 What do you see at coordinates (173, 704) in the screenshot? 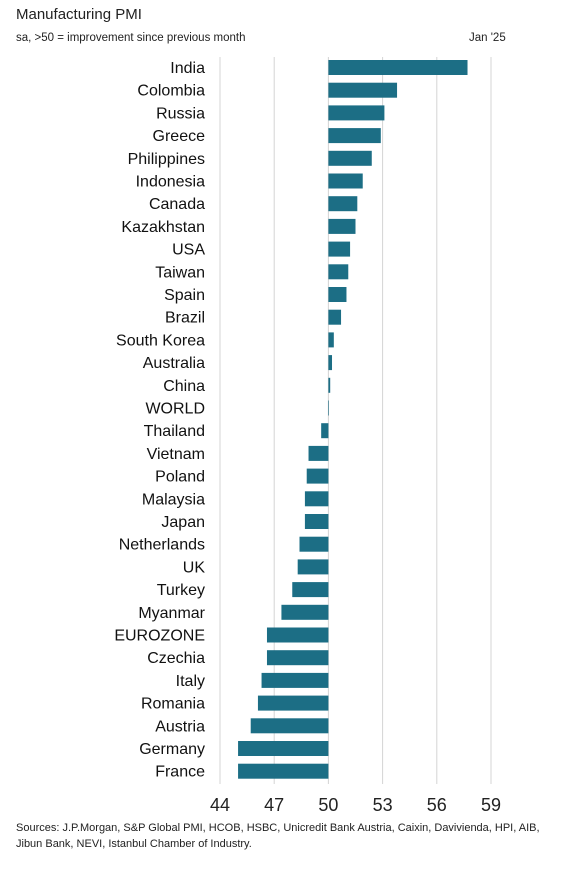
I see `category-label: Romania` at bounding box center [173, 704].